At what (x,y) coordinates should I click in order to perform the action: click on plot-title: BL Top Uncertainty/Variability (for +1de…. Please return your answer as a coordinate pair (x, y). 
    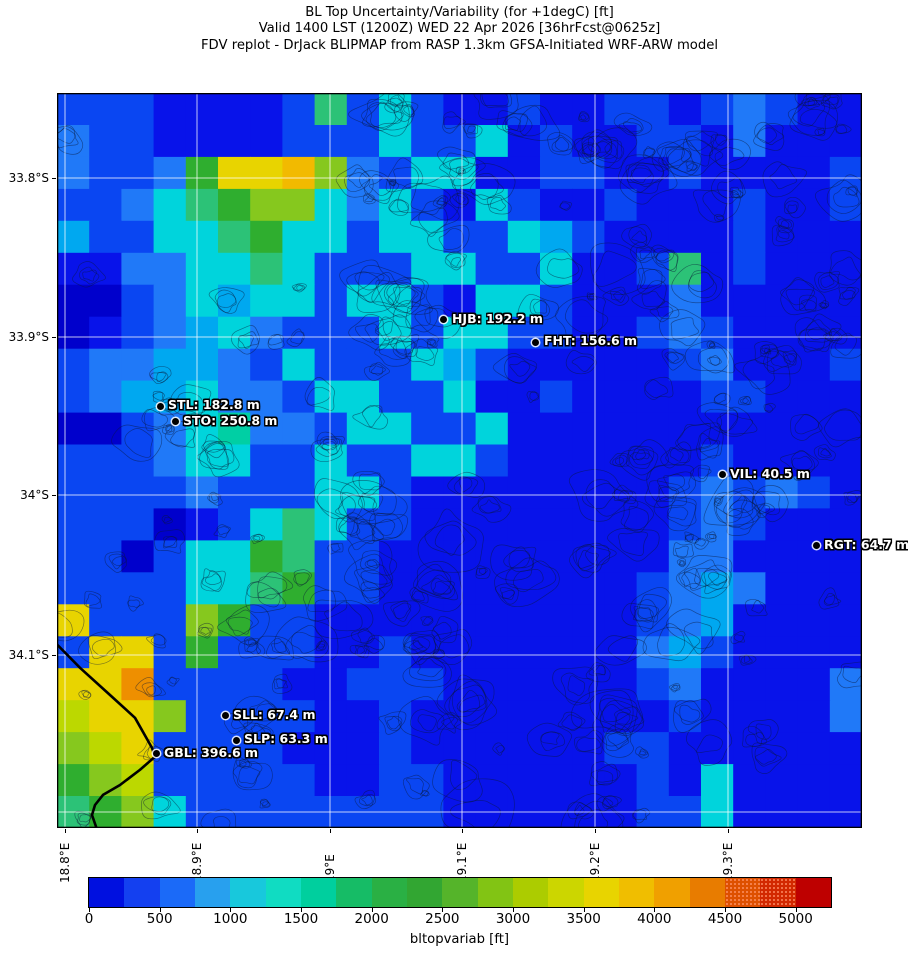
    Looking at the image, I should click on (459, 12).